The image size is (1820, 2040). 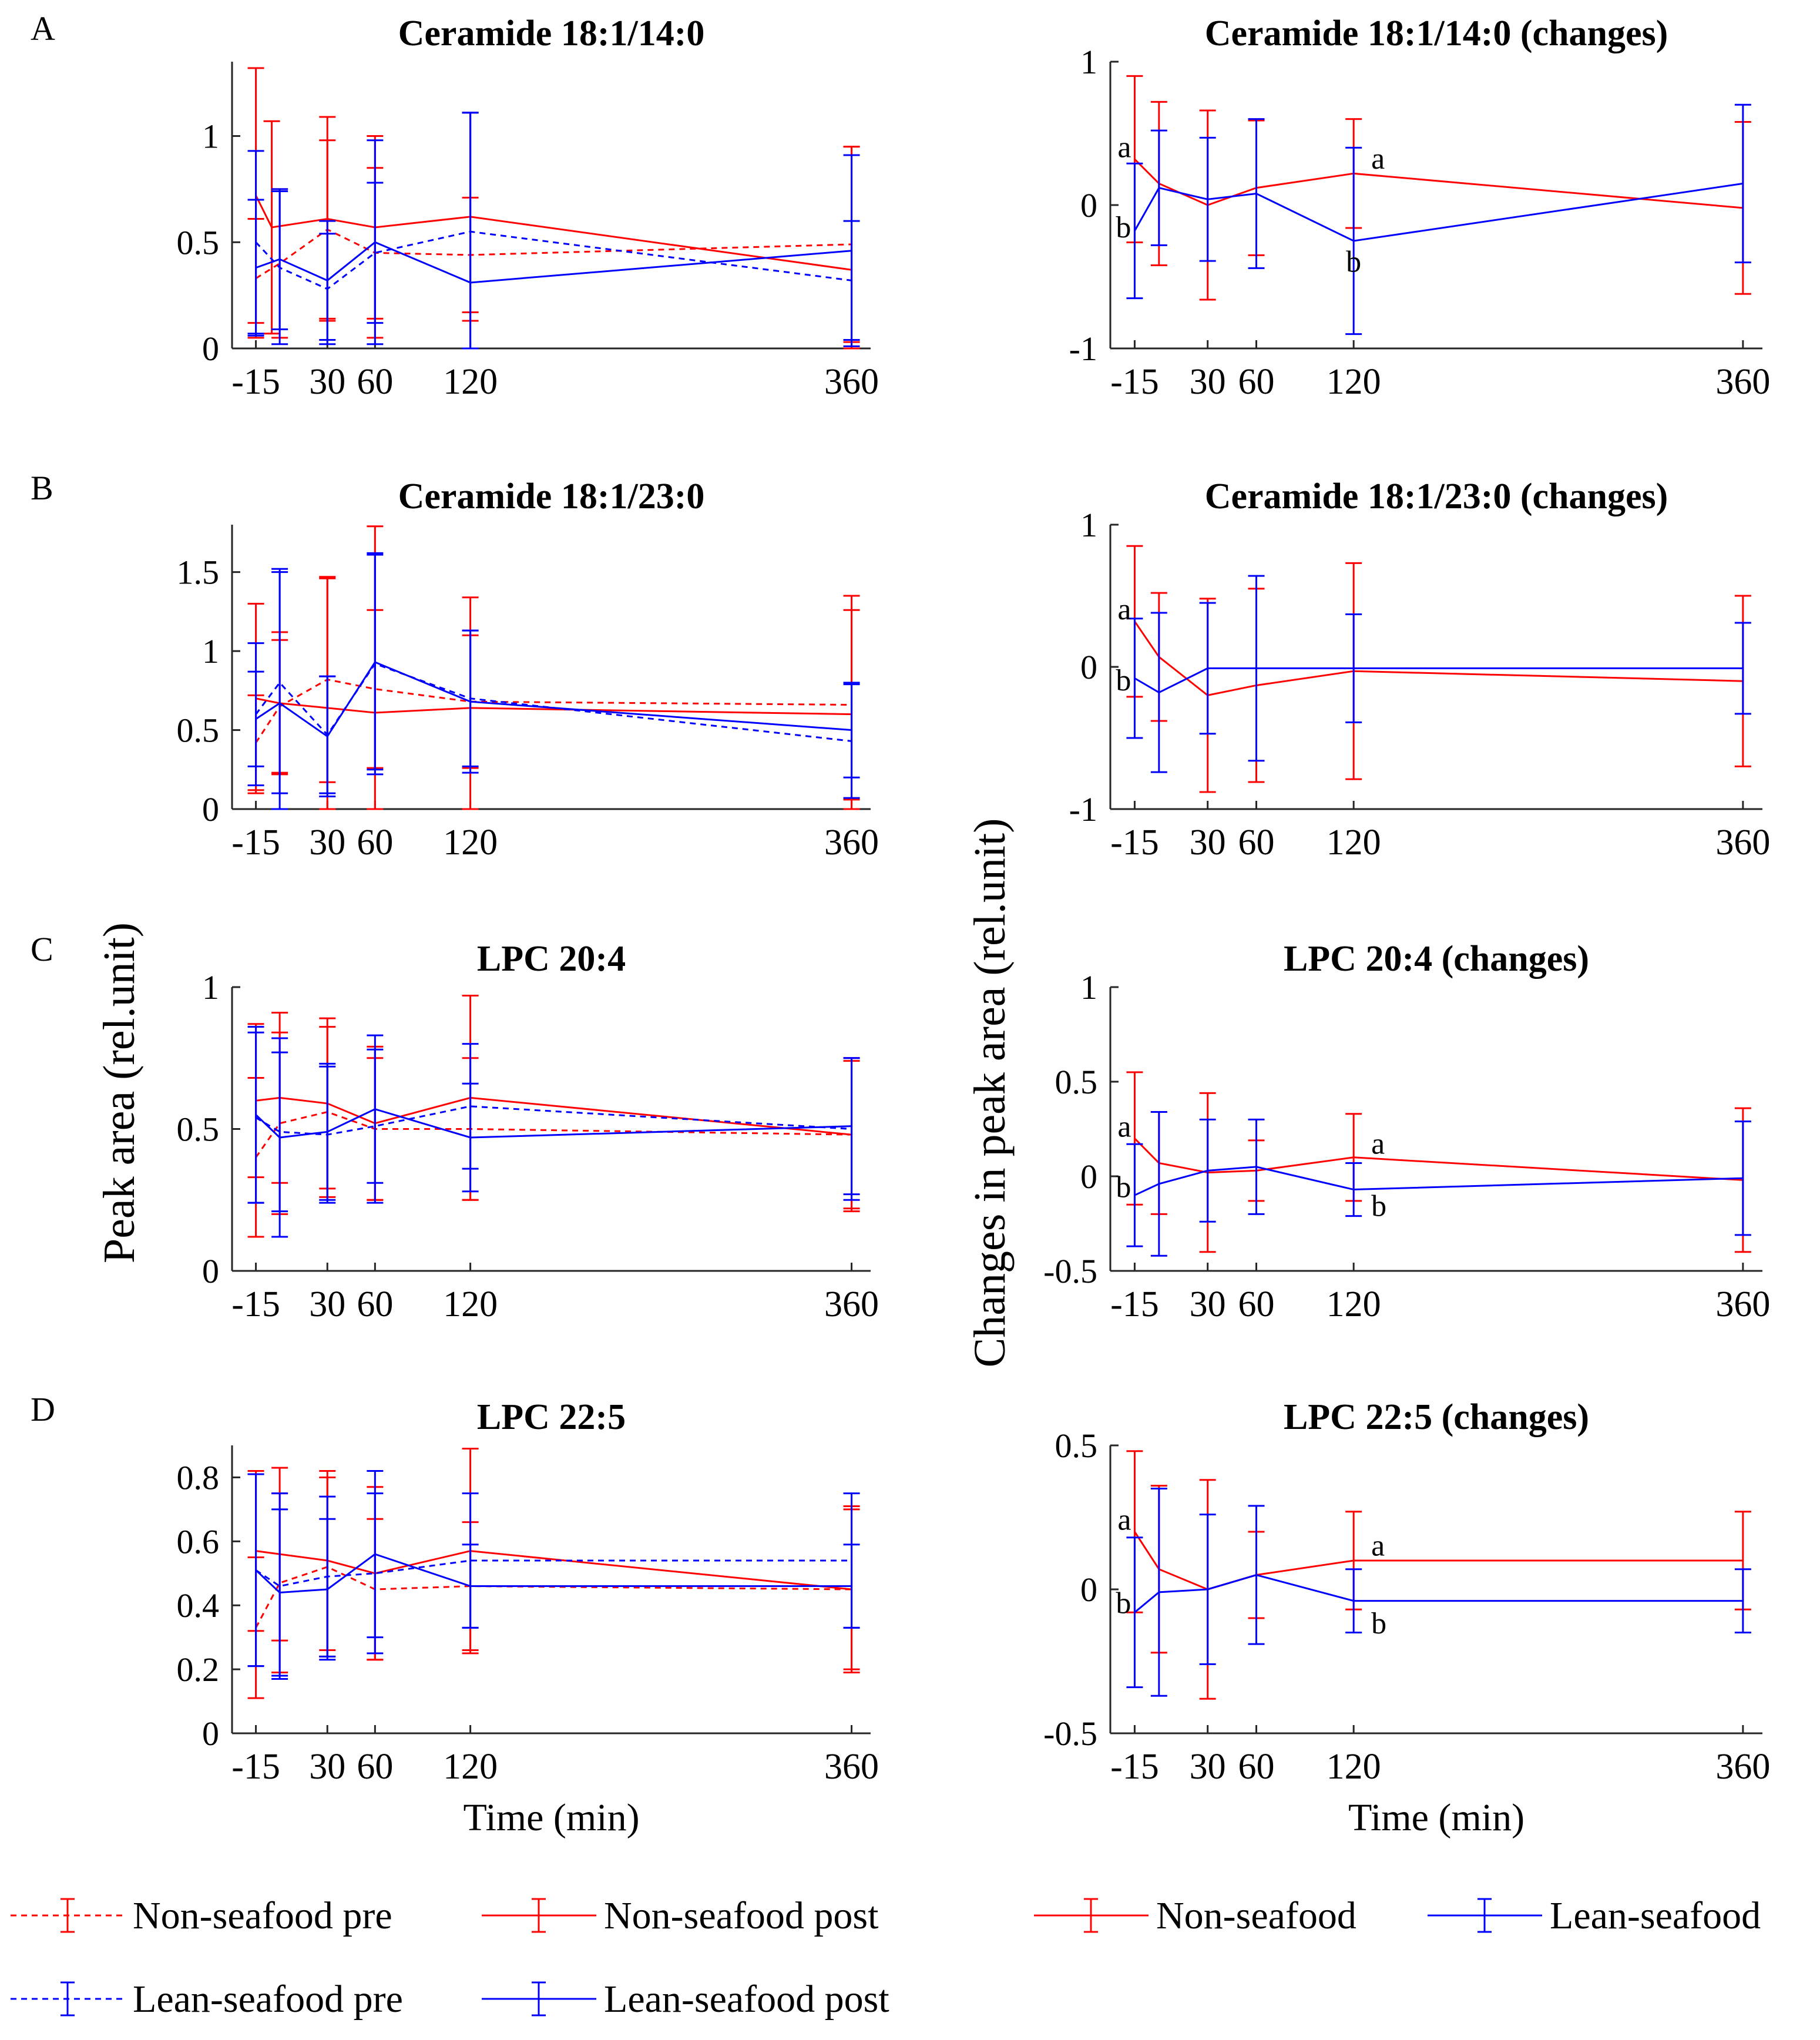 What do you see at coordinates (1655, 1915) in the screenshot?
I see `legend-label: Lean-seafood` at bounding box center [1655, 1915].